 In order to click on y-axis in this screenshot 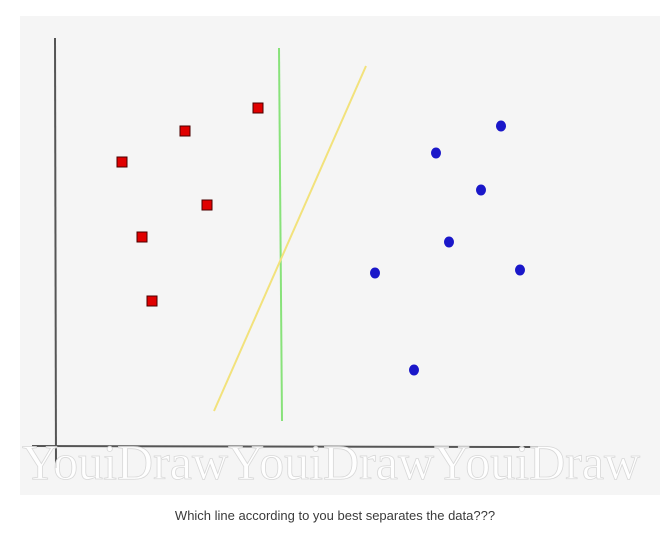, I will do `click(55, 253)`.